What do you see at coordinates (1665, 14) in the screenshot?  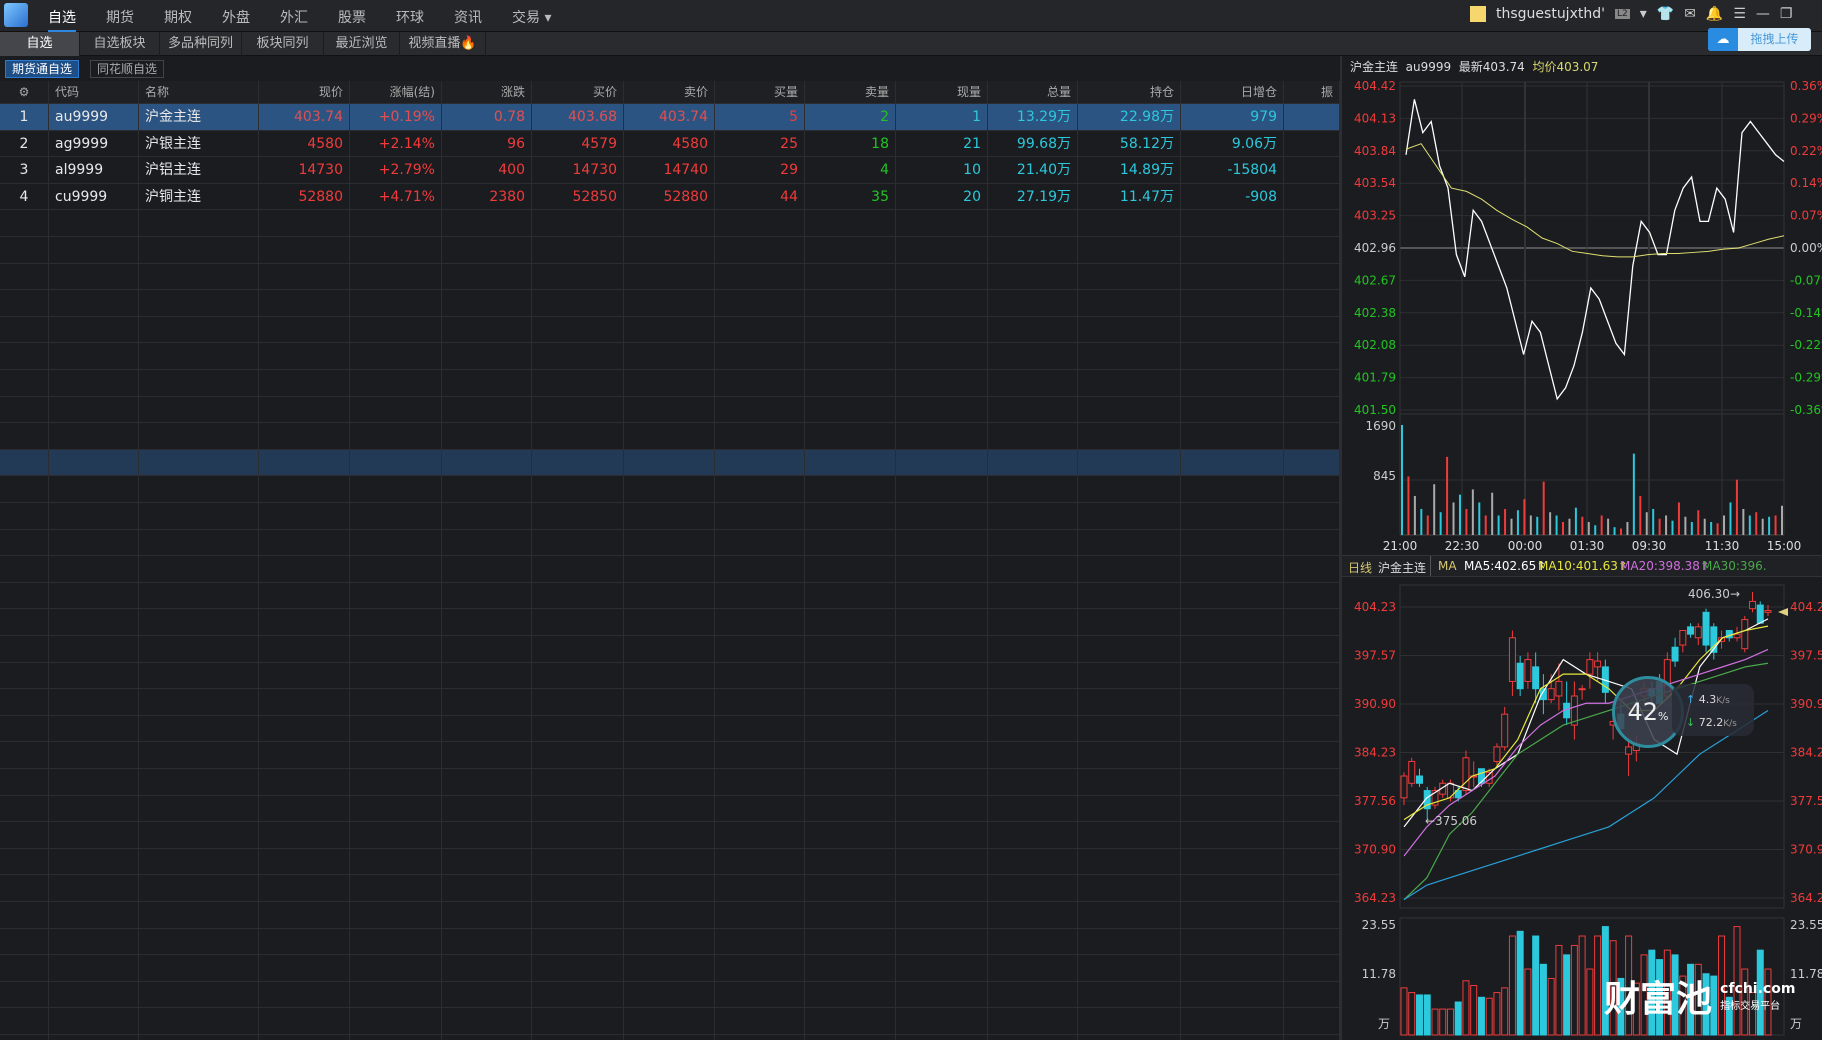 I see `skin-icon: 👕` at bounding box center [1665, 14].